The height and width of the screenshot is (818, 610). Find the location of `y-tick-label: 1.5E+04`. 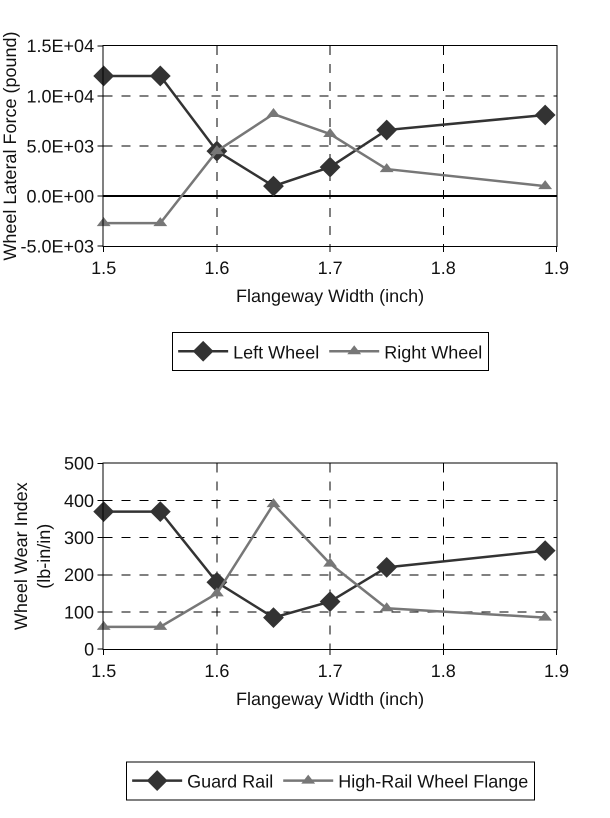

y-tick-label: 1.5E+04 is located at coordinates (60, 46).